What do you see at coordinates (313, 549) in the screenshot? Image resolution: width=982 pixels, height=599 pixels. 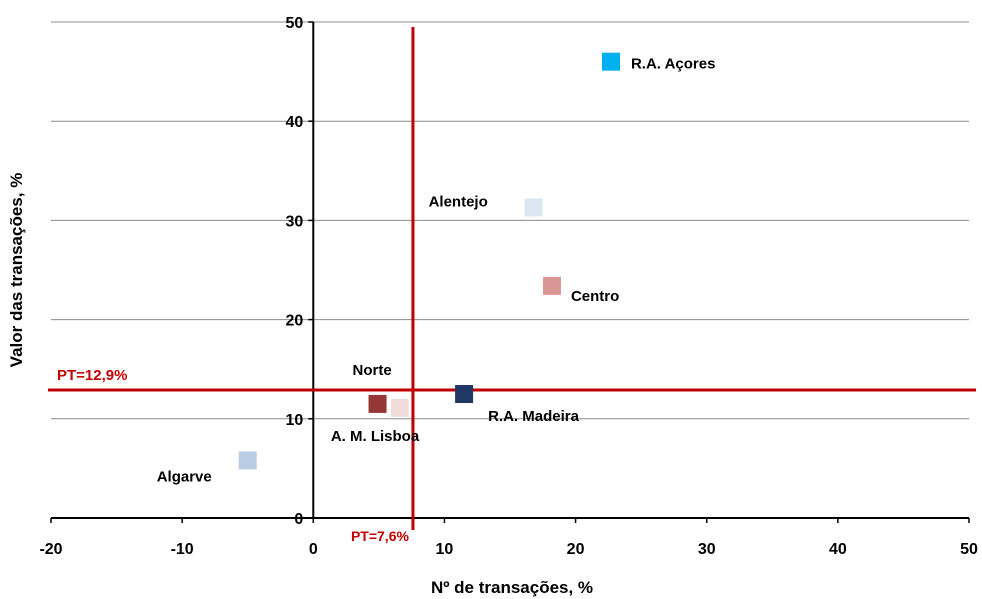 I see `x-tick-label: 0` at bounding box center [313, 549].